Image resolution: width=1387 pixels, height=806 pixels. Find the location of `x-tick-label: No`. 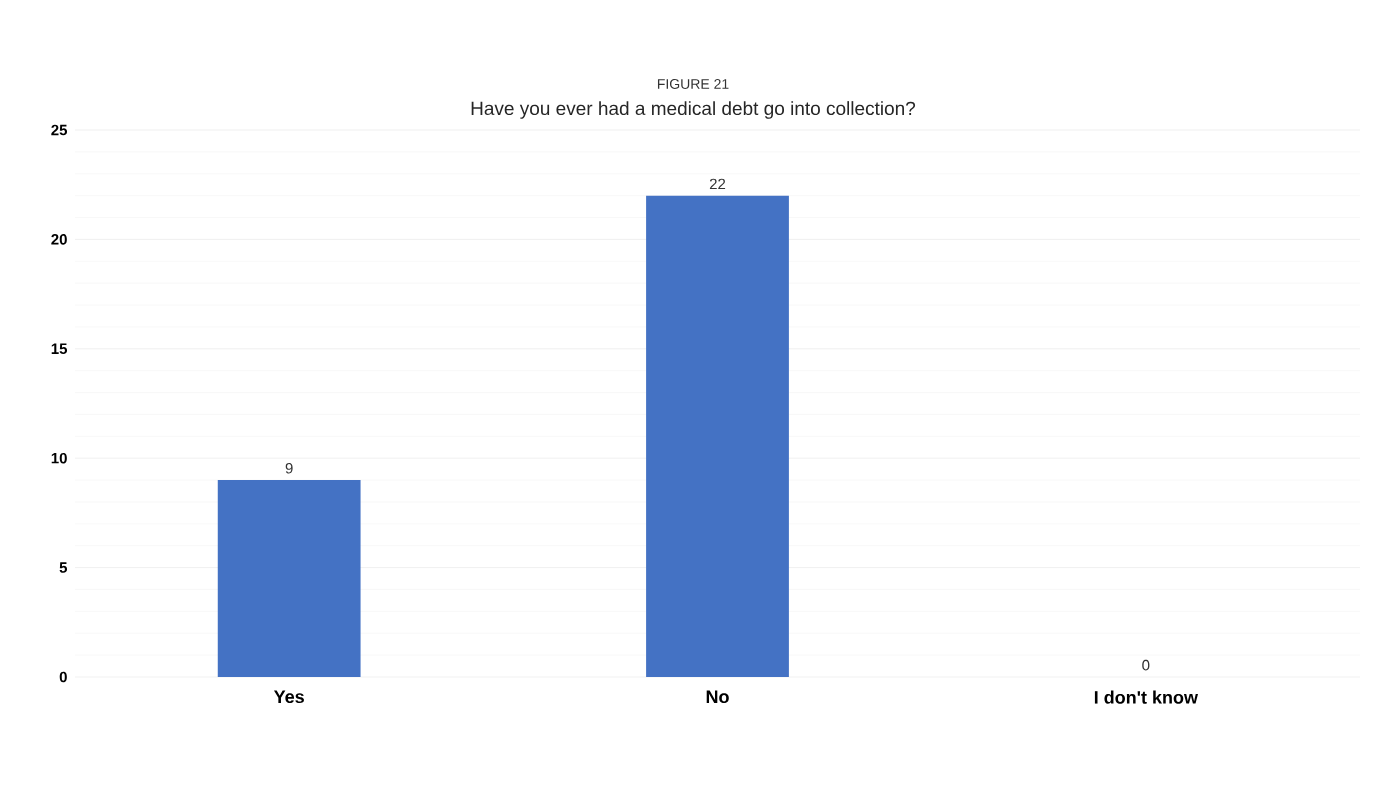

x-tick-label: No is located at coordinates (717, 697).